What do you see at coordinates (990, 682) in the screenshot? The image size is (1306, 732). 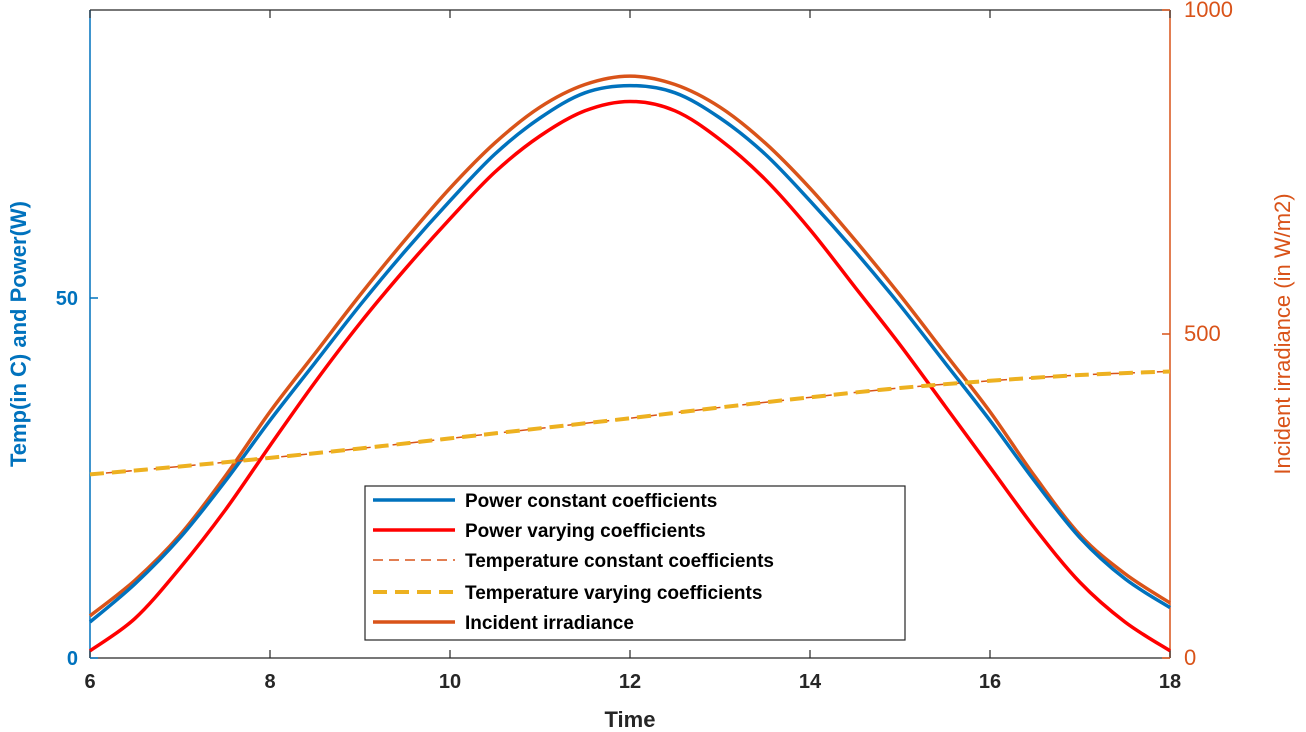 I see `x-tick-label: 16` at bounding box center [990, 682].